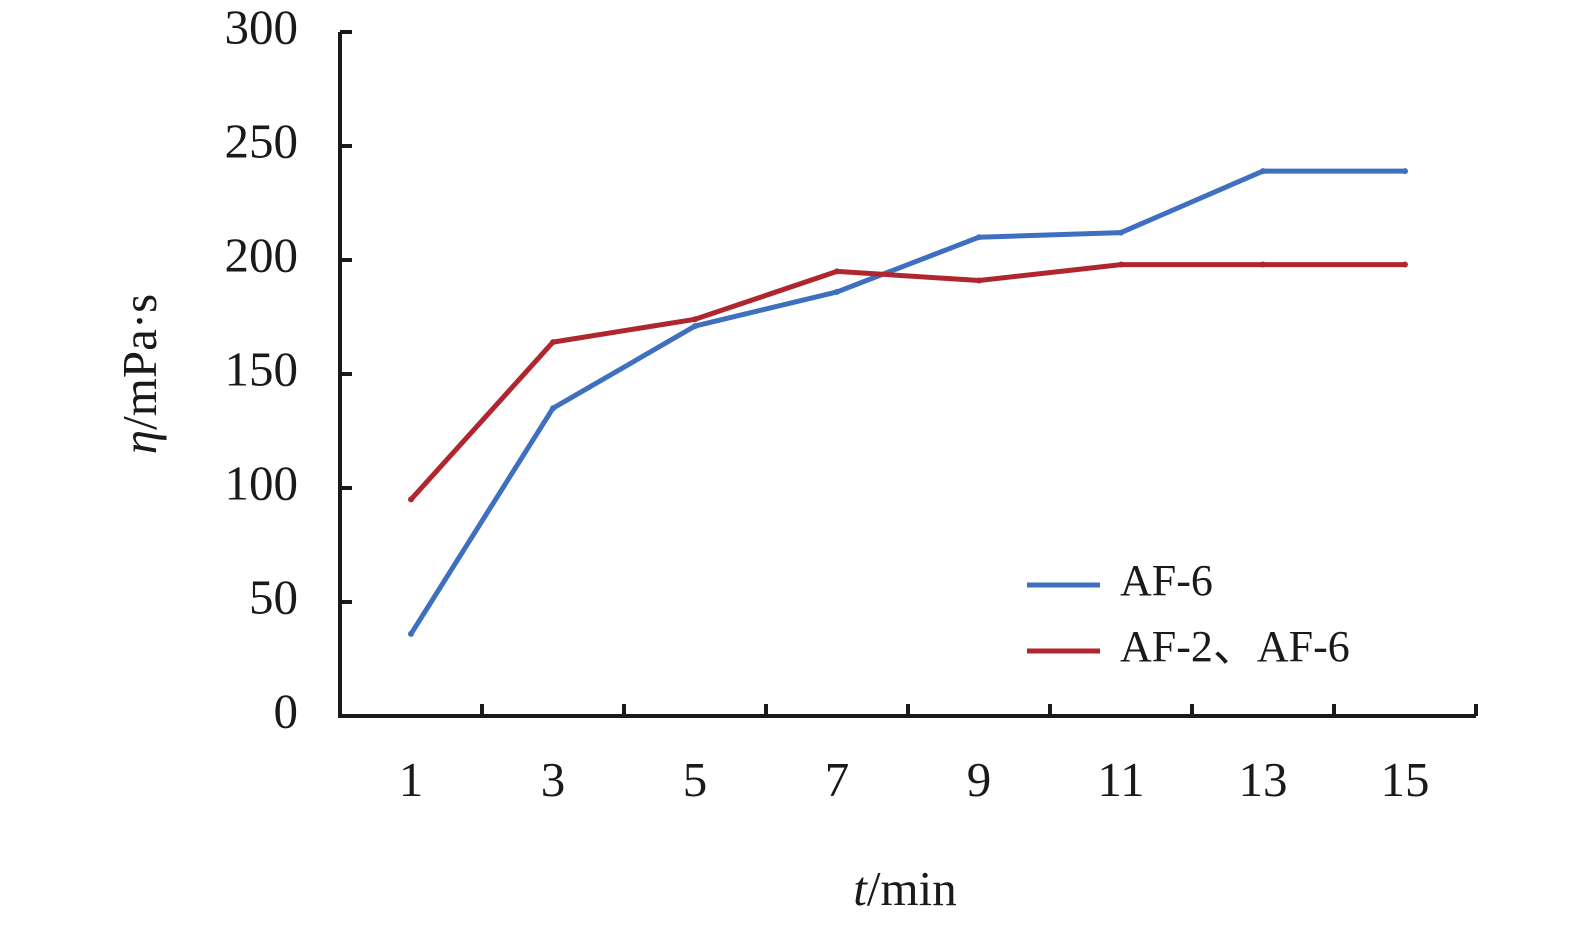  Describe the element at coordinates (1188, 613) in the screenshot. I see `legend: AF-6 AF-2、AF-6` at that location.